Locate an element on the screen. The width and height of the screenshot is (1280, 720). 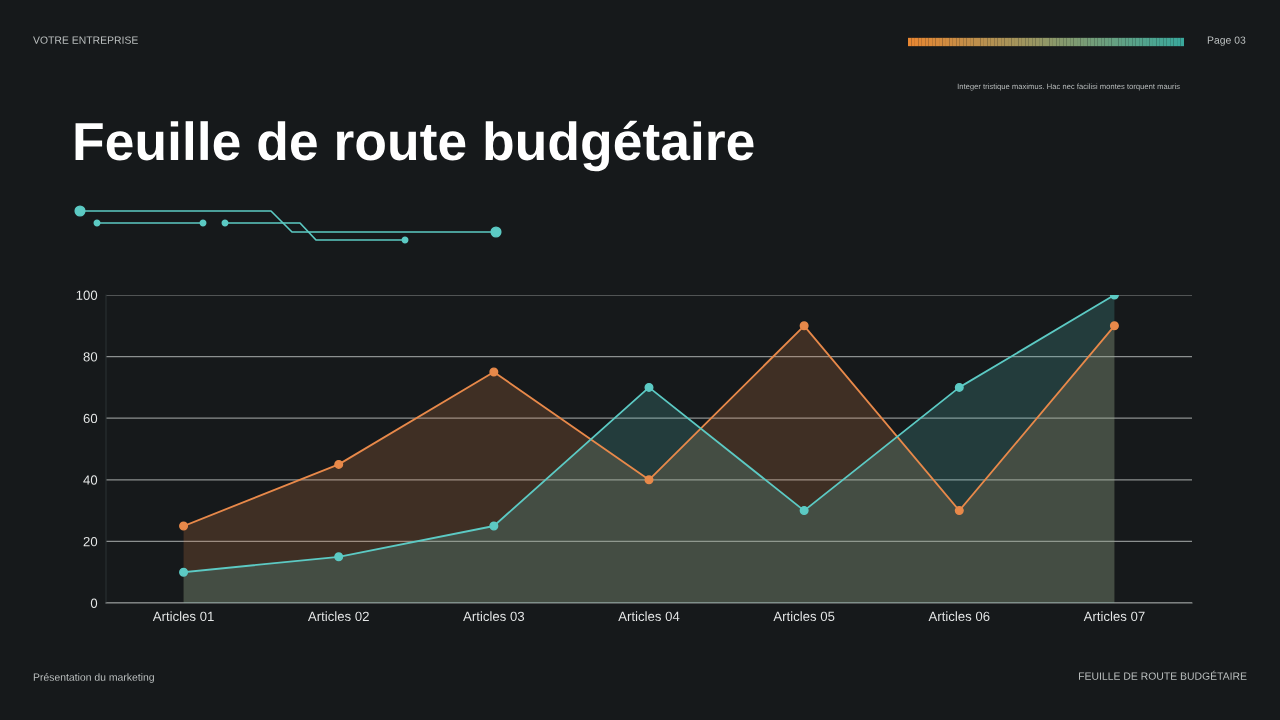
y-tick-label: 0 is located at coordinates (94, 603).